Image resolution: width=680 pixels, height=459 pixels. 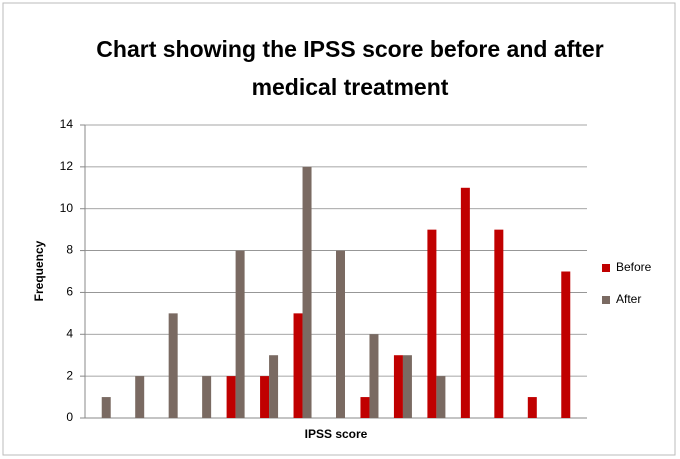 What do you see at coordinates (67, 124) in the screenshot?
I see `y-tick-label: 14` at bounding box center [67, 124].